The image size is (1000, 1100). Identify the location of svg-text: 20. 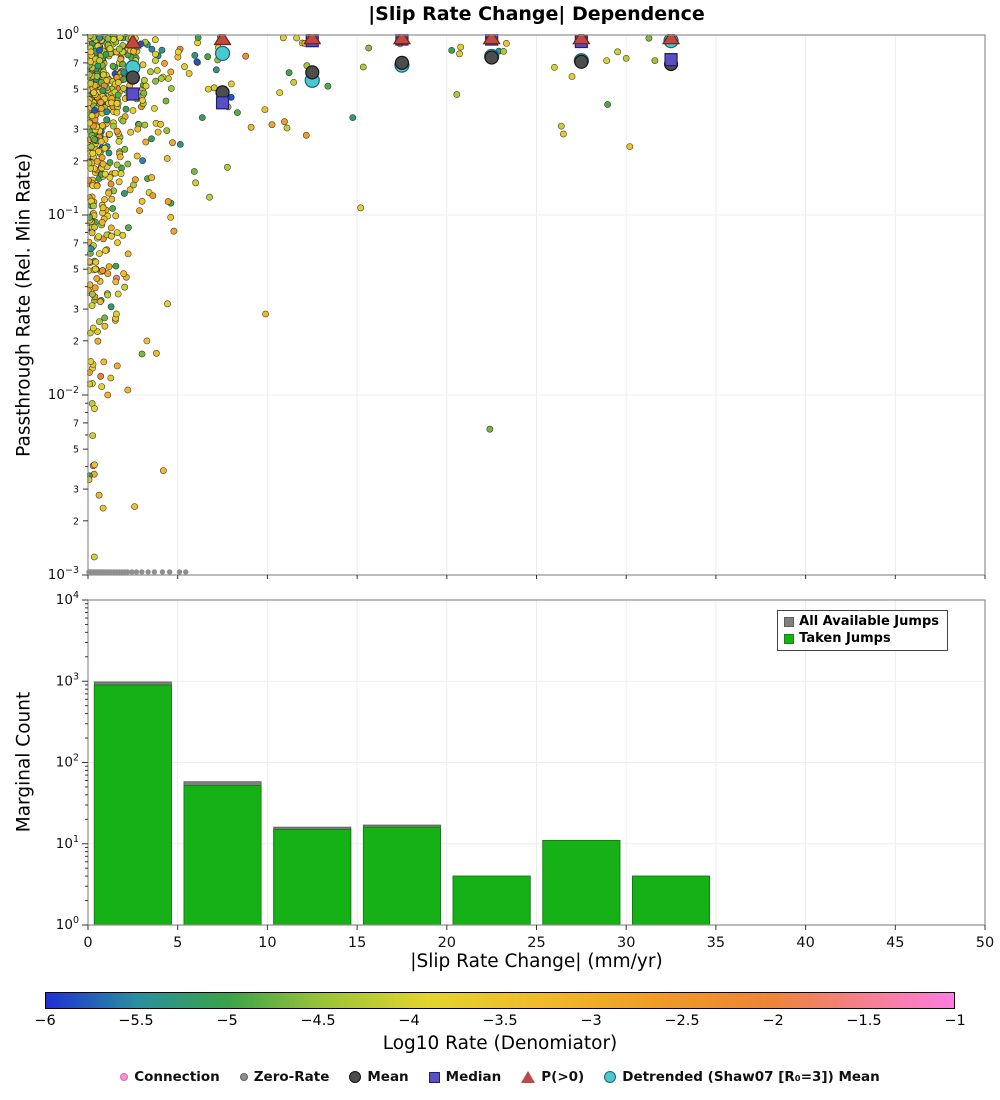
(447, 943).